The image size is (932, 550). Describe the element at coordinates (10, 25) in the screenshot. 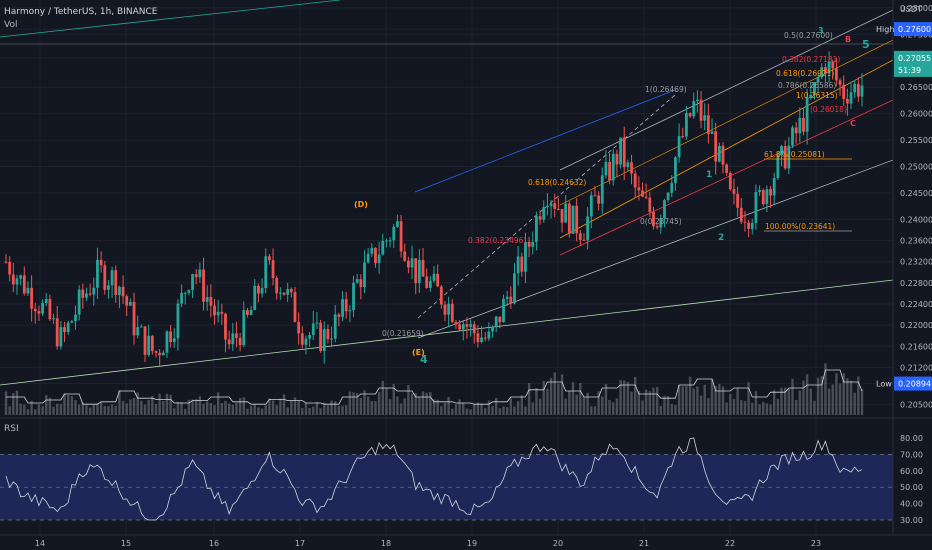

I see `volume-label: Vol` at that location.